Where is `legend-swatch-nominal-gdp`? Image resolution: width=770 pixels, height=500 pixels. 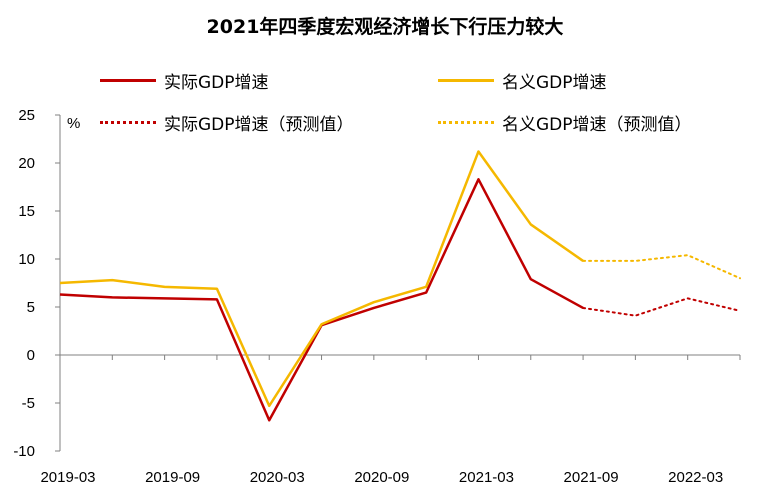 legend-swatch-nominal-gdp is located at coordinates (466, 80).